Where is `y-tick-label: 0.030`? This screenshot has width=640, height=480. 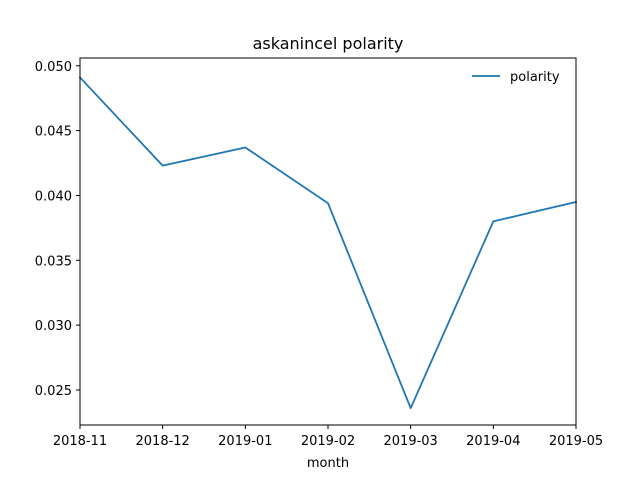
y-tick-label: 0.030 is located at coordinates (53, 326).